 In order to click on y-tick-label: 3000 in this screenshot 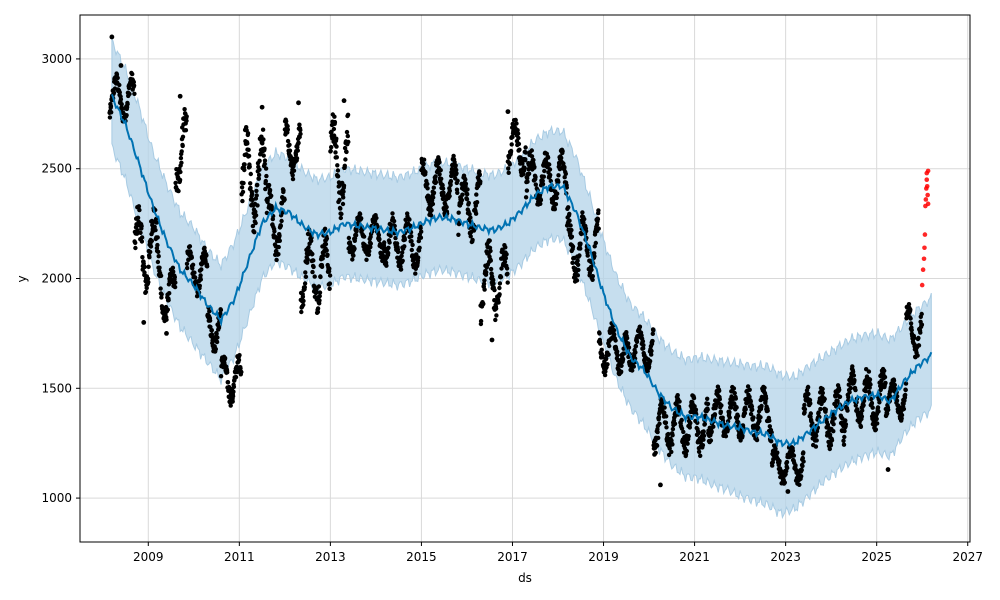, I will do `click(56, 59)`.